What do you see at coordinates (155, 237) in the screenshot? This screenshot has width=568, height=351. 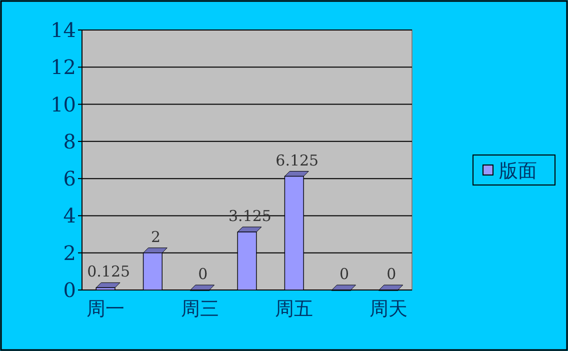 I see `data-label: 2` at bounding box center [155, 237].